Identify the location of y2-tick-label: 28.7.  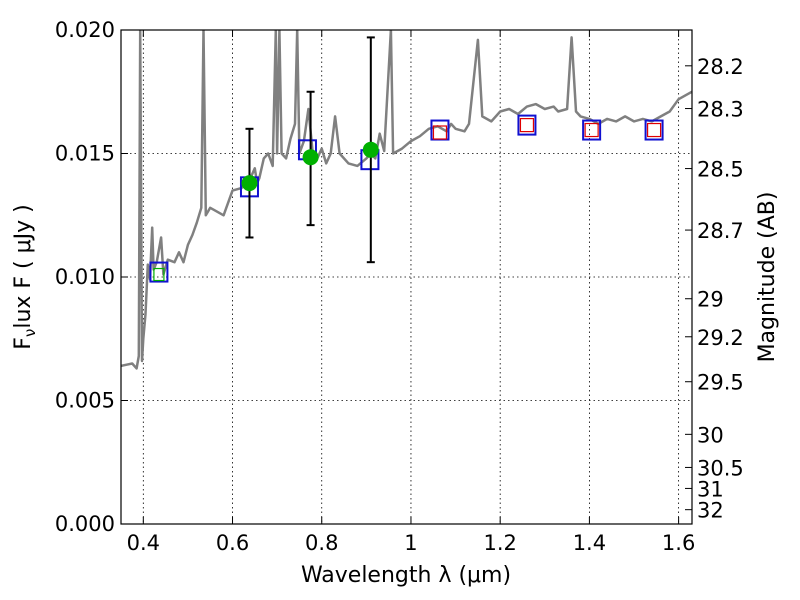
(720, 231).